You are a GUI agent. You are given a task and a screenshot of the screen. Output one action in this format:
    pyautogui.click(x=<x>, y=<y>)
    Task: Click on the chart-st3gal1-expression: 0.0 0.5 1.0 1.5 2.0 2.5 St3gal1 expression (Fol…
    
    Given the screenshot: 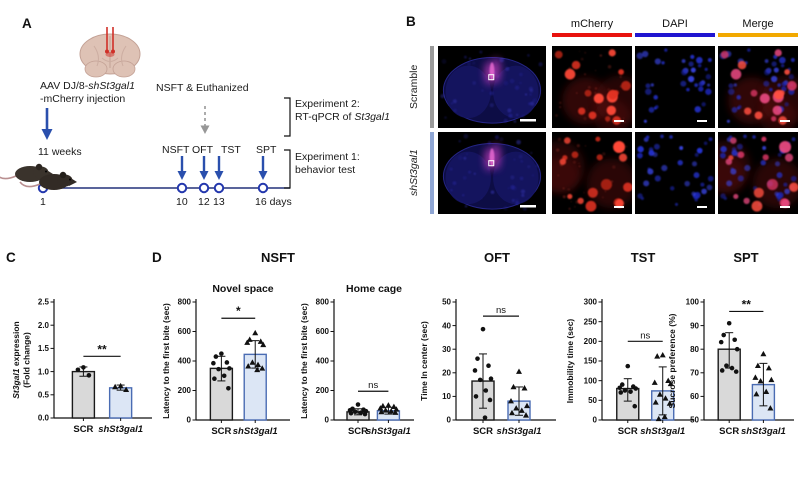 What is the action you would take?
    pyautogui.click(x=81, y=366)
    